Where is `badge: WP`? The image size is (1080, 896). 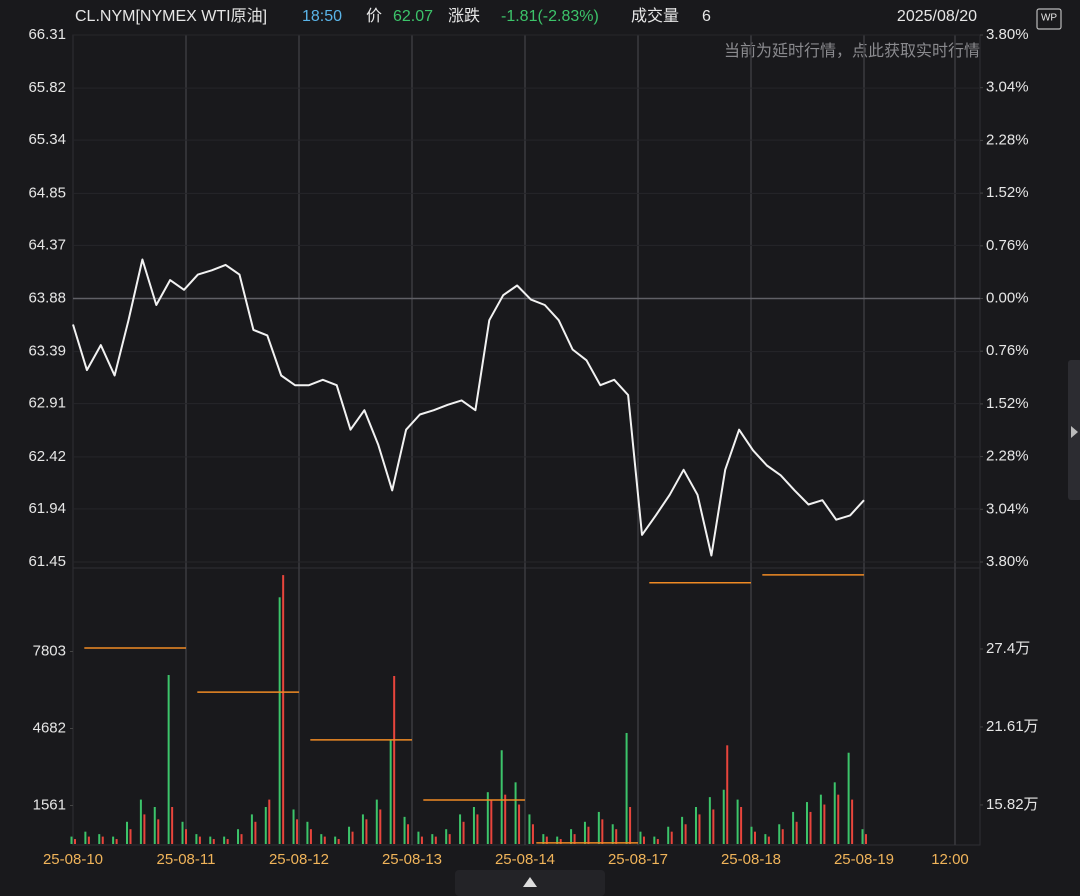 badge: WP is located at coordinates (1049, 19).